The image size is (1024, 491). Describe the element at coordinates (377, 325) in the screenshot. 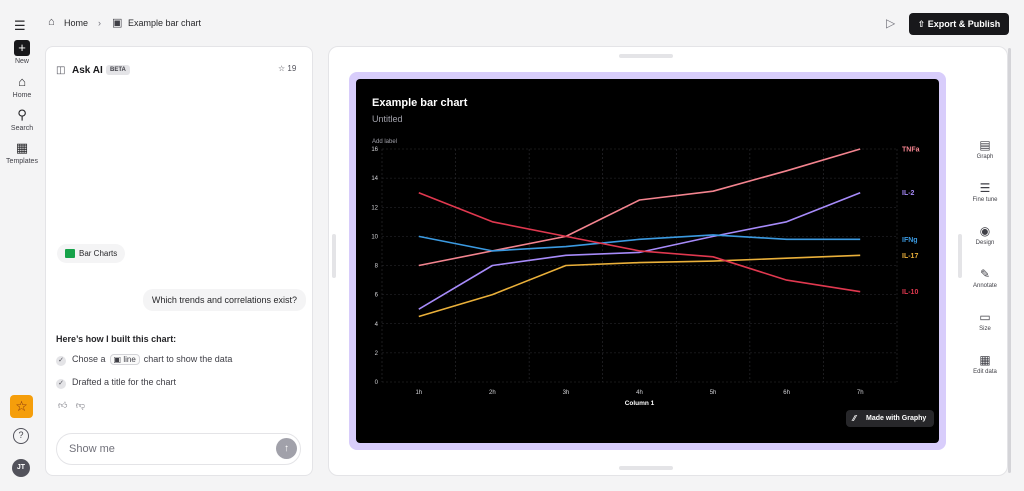

I see `y-tick-label: 4` at that location.